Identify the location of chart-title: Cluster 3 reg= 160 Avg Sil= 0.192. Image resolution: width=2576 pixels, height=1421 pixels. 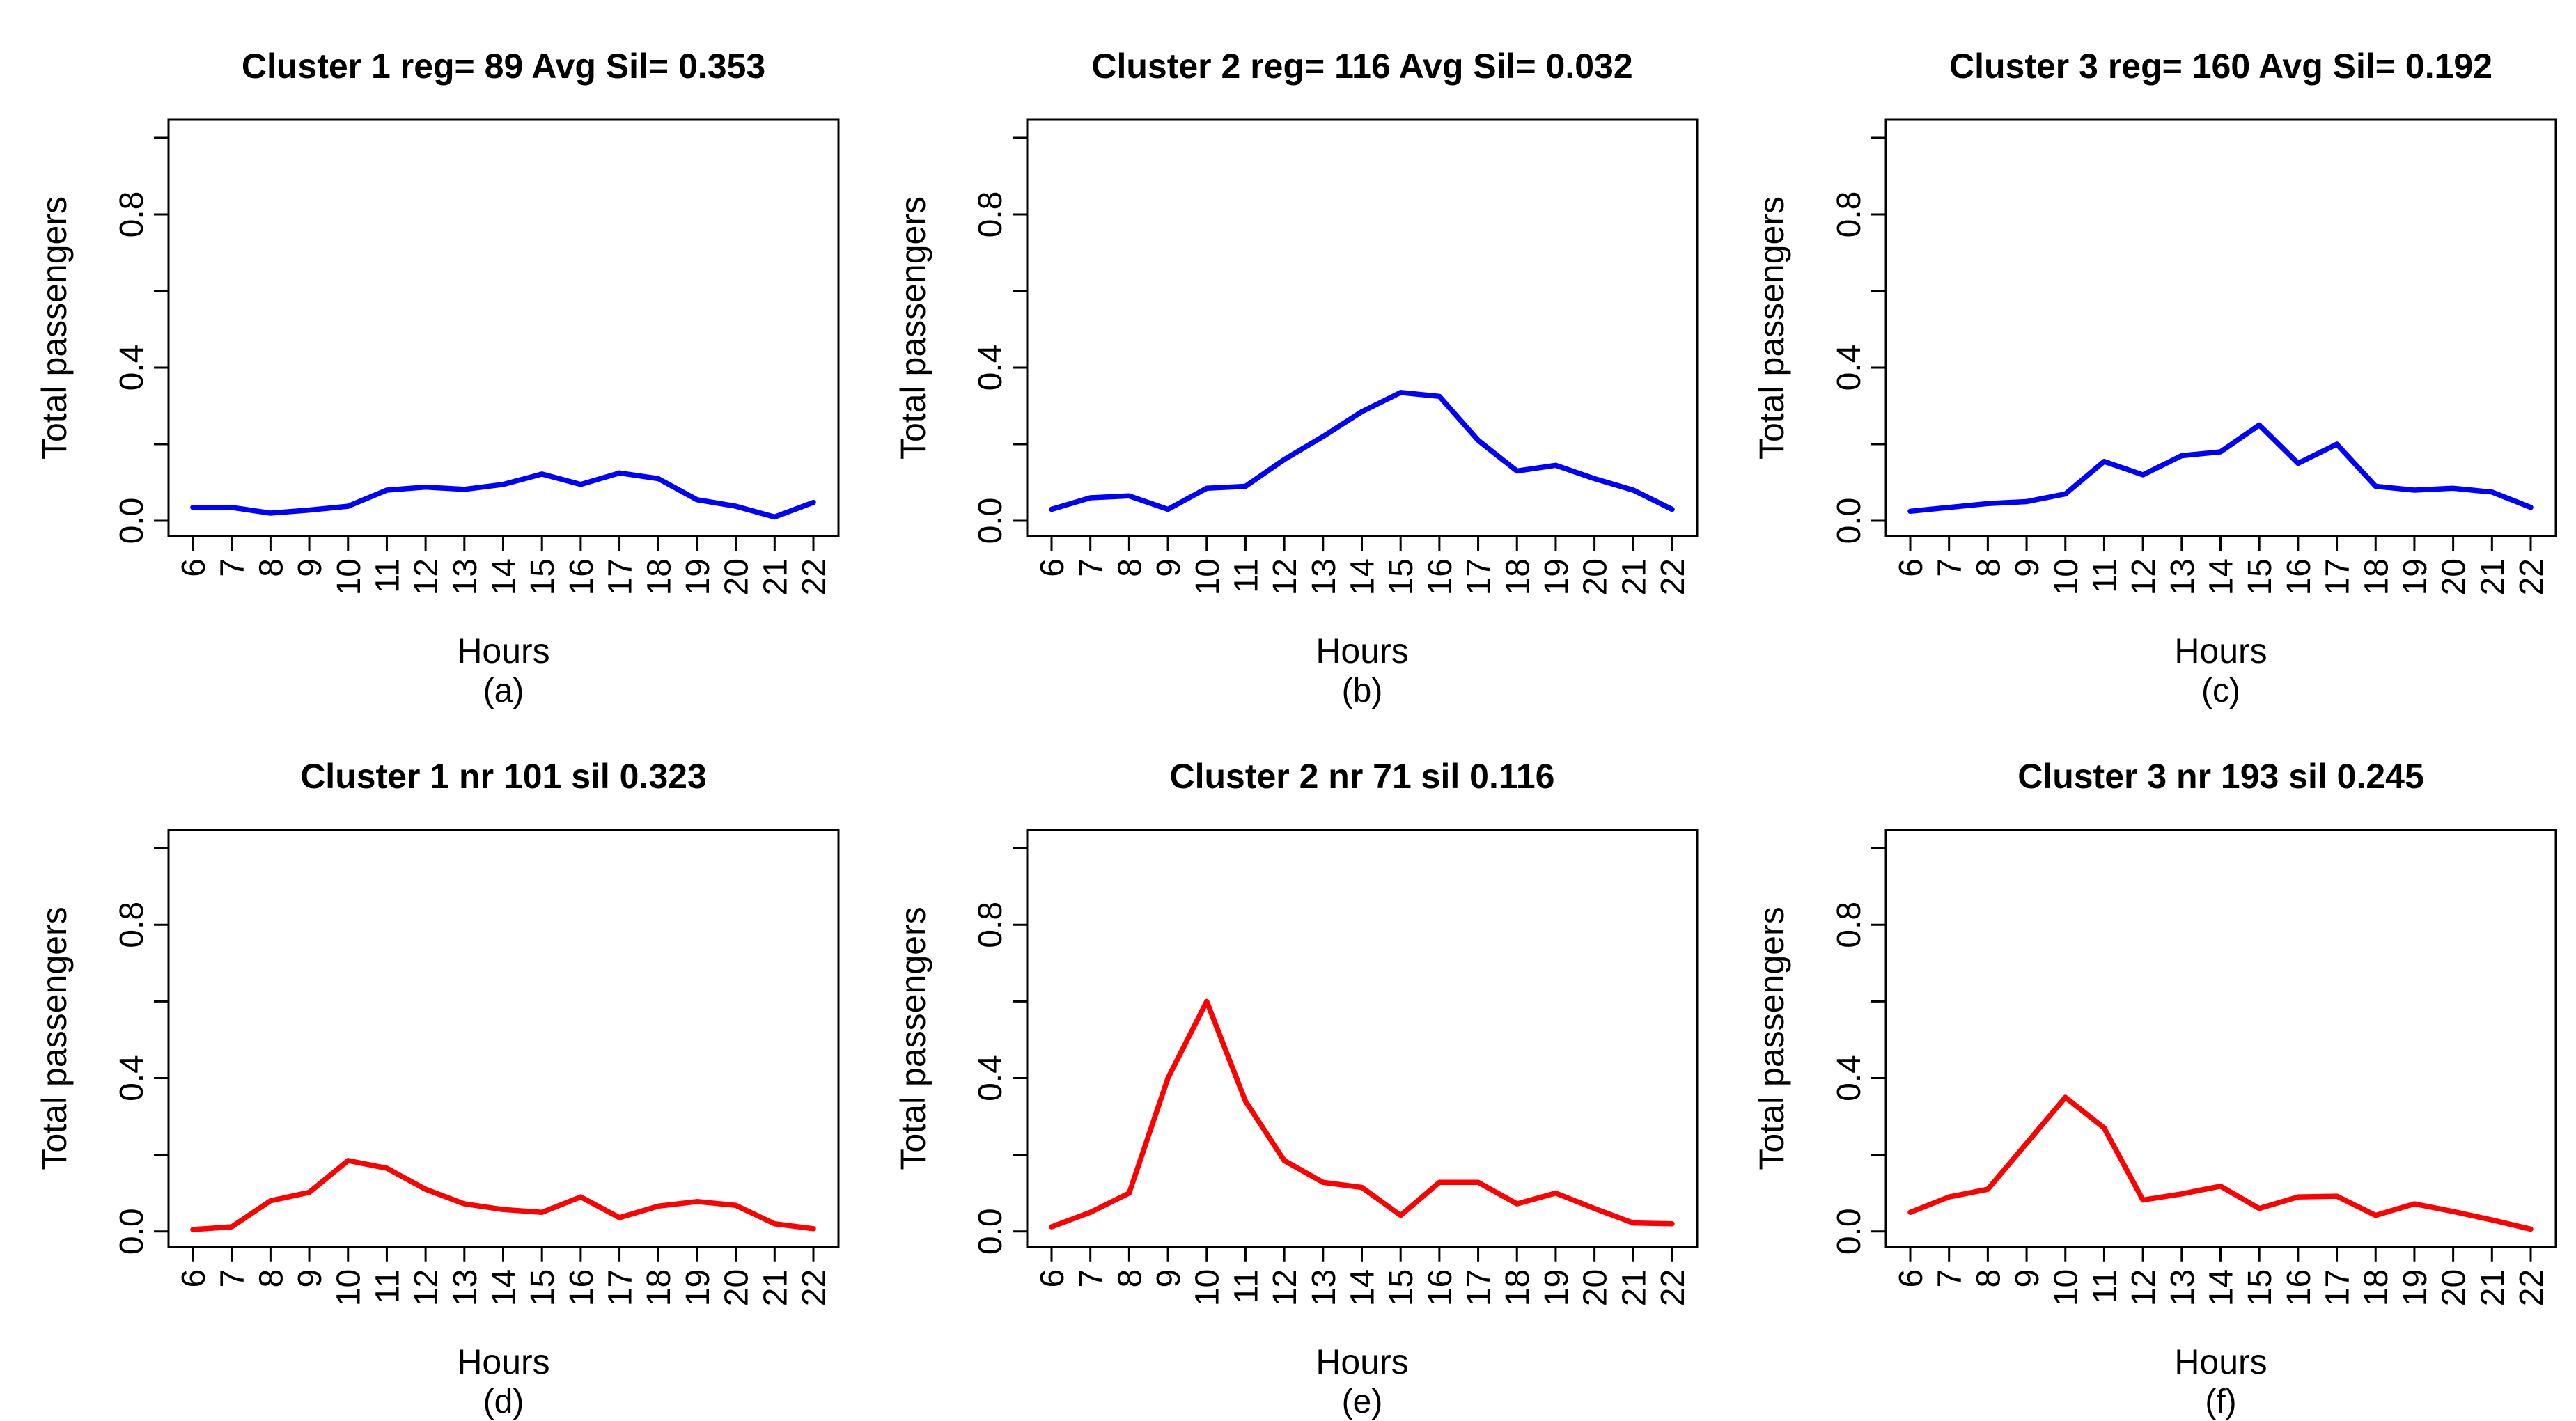
(2220, 67).